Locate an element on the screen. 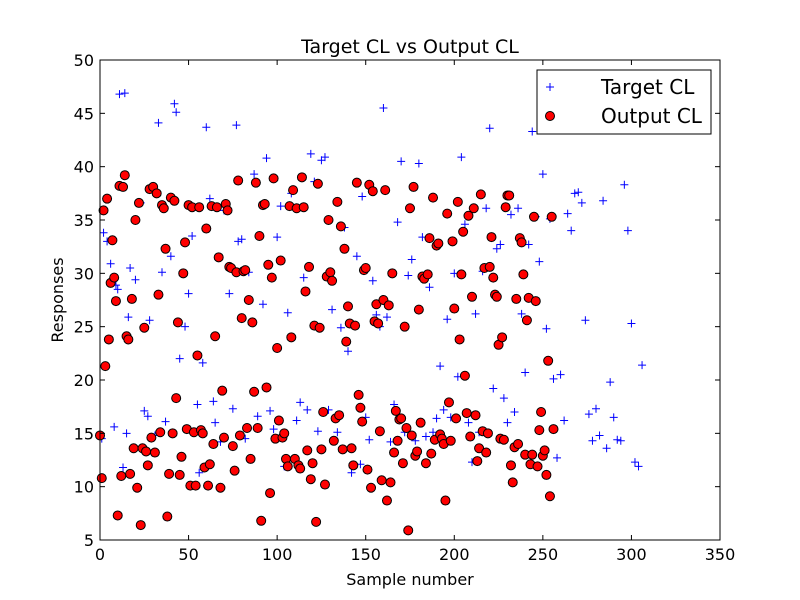  legend-box is located at coordinates (624, 102).